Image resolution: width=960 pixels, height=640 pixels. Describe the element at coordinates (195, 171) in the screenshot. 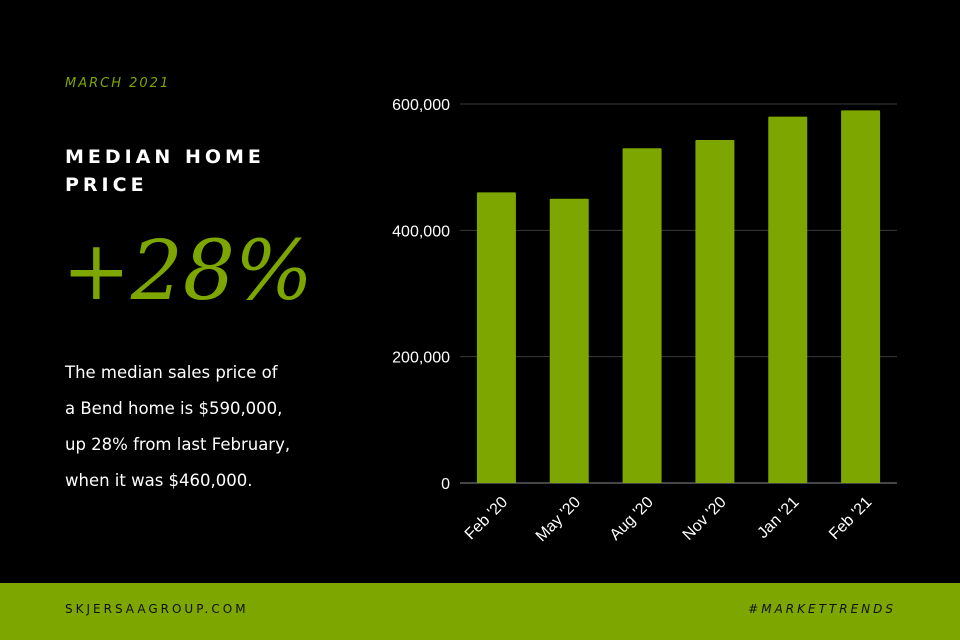

I see `page-title: MEDIAN HOME PRICE` at that location.